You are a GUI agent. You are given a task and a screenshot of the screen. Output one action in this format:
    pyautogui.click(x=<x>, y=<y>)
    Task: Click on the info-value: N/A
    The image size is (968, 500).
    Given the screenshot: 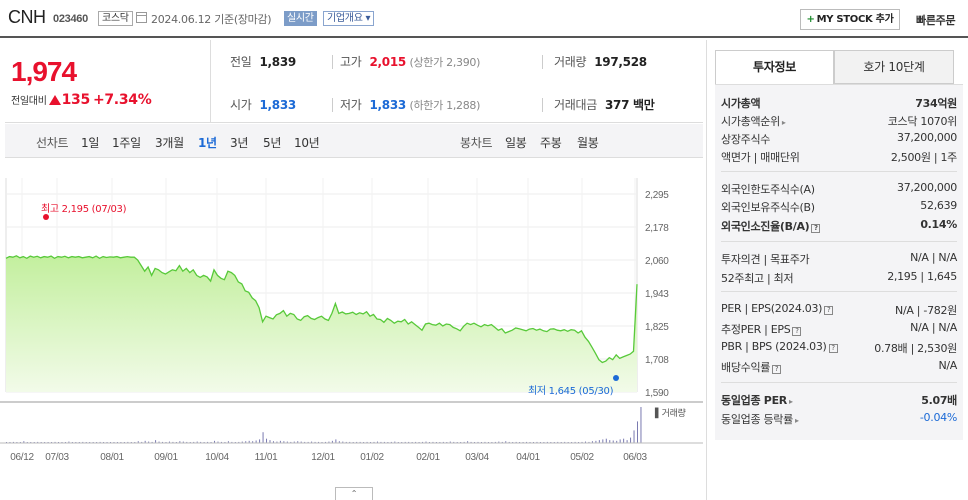 What is the action you would take?
    pyautogui.click(x=947, y=365)
    